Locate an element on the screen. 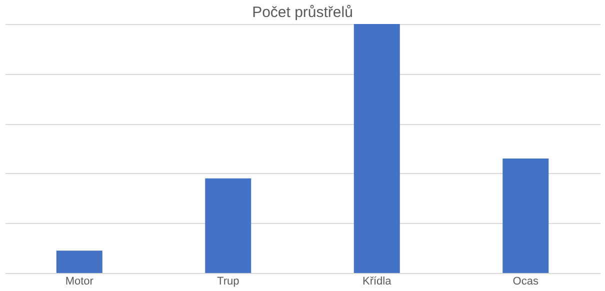 The image size is (605, 291). x-tick-label: Motor is located at coordinates (79, 282).